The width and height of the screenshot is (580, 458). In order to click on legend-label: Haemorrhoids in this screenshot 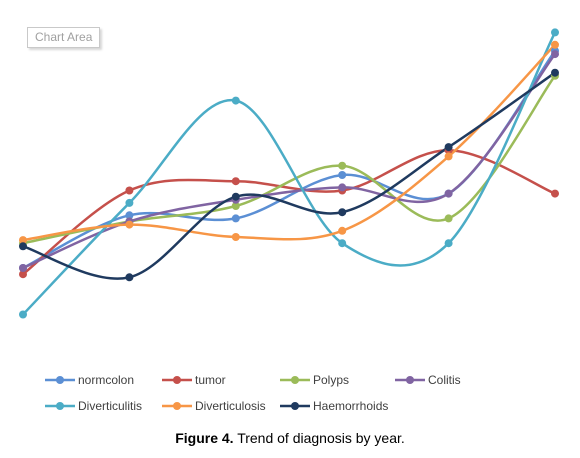, I will do `click(350, 406)`.